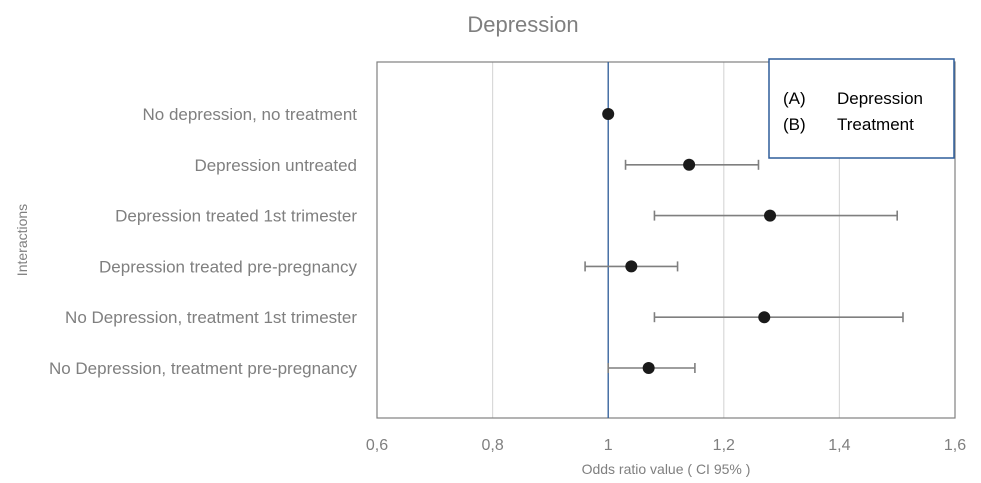 Image resolution: width=981 pixels, height=483 pixels. What do you see at coordinates (666, 445) in the screenshot?
I see `x-tick-labels: 0,6 0,8 1 1,2 1,4 1,6` at bounding box center [666, 445].